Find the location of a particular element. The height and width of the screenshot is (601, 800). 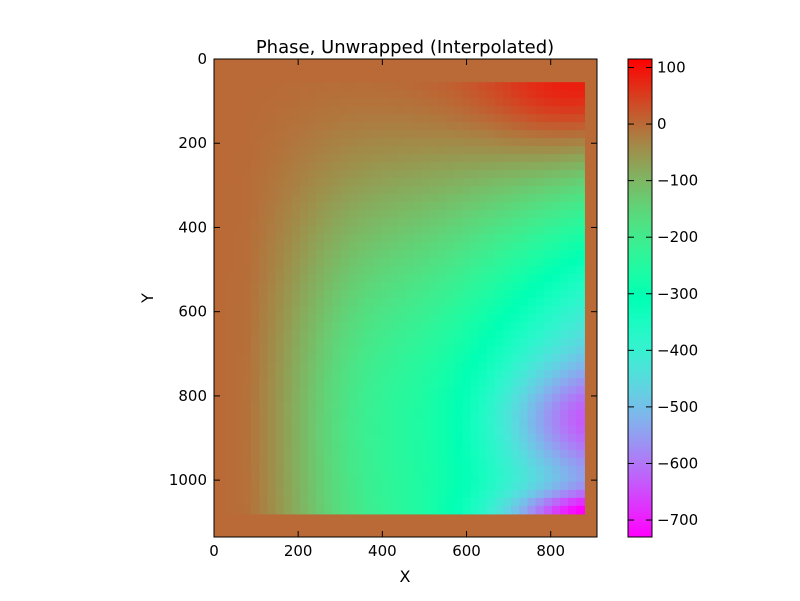

colorbar-tick-label: −500 is located at coordinates (677, 407).